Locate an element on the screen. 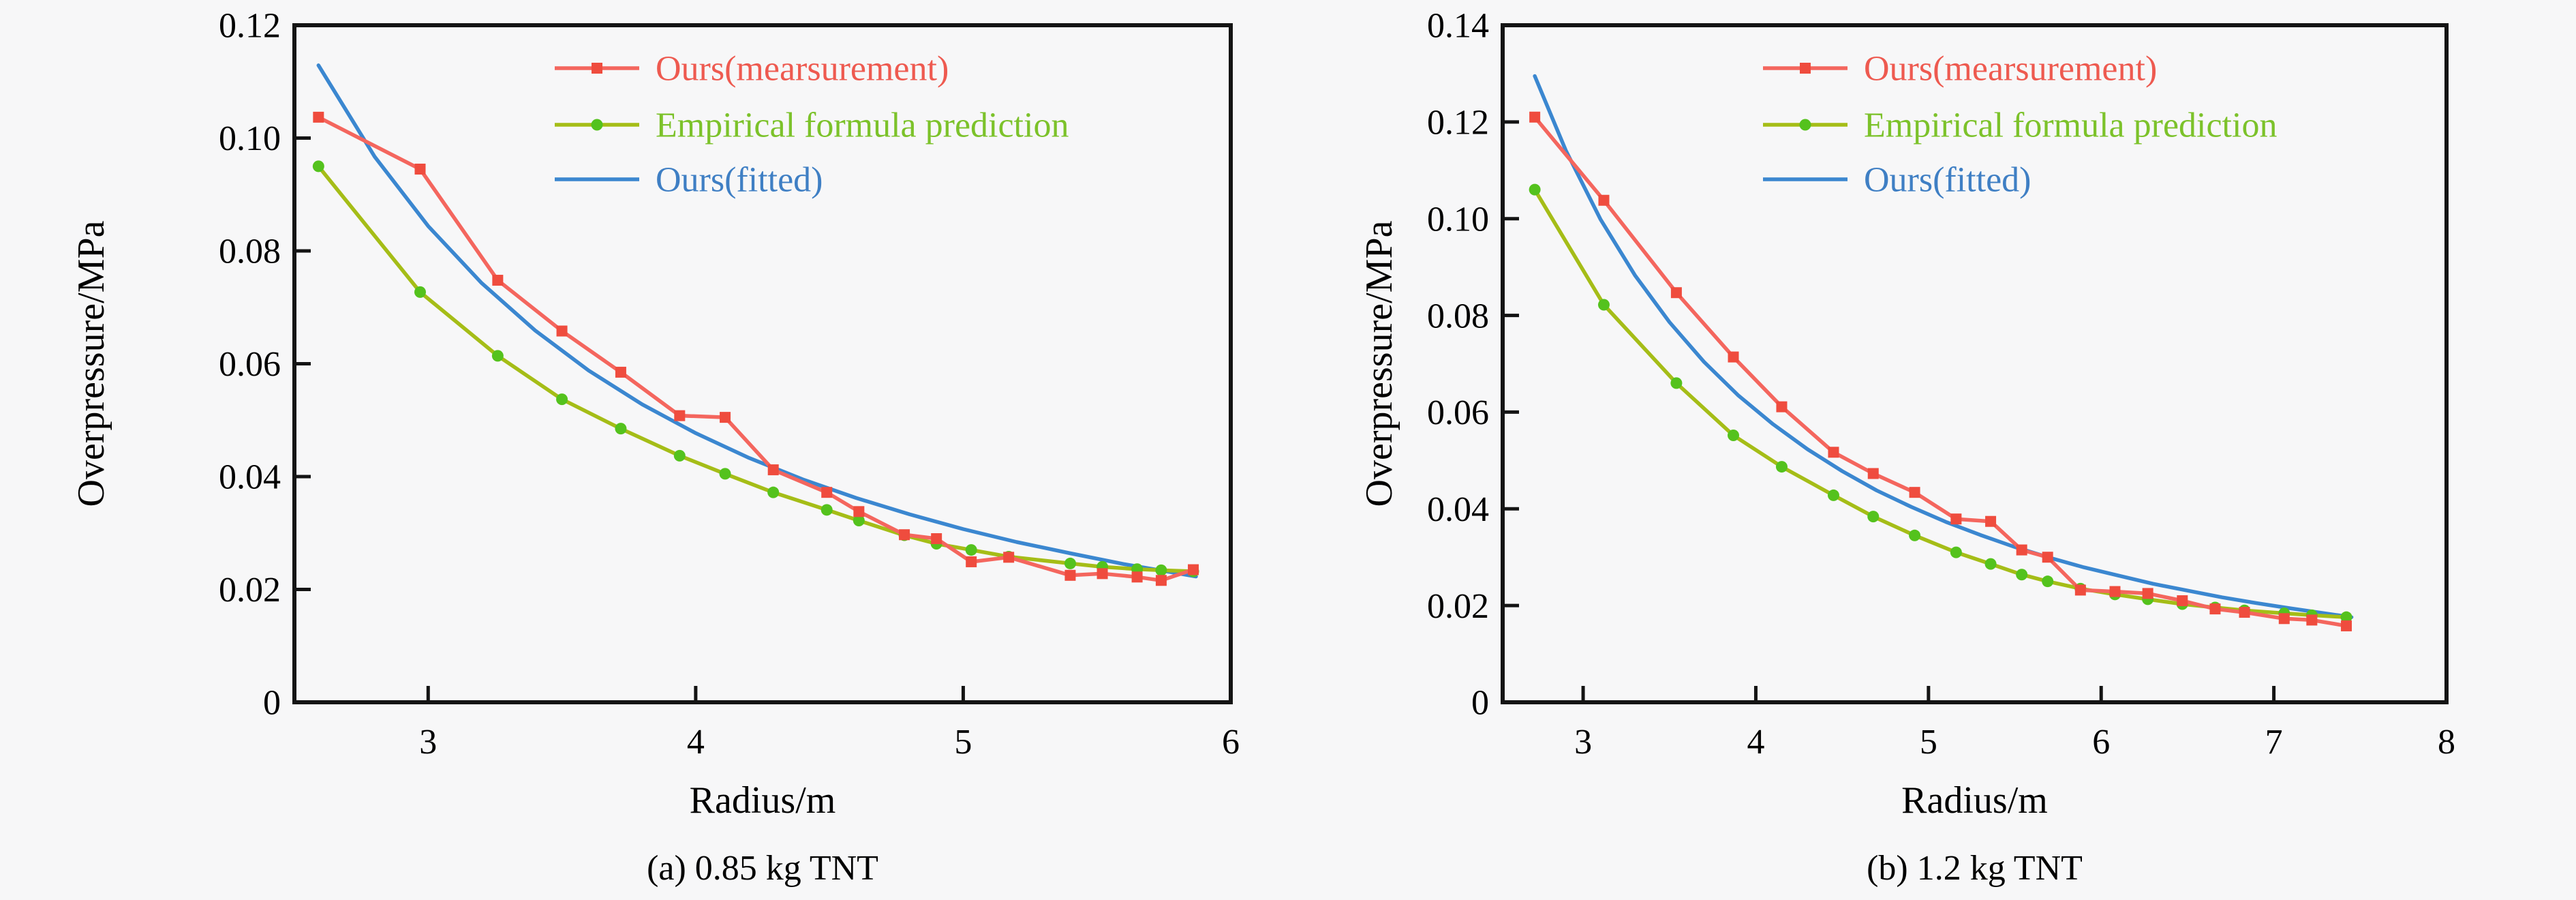 The height and width of the screenshot is (900, 2576). x-tick-label: 4 is located at coordinates (1756, 742).